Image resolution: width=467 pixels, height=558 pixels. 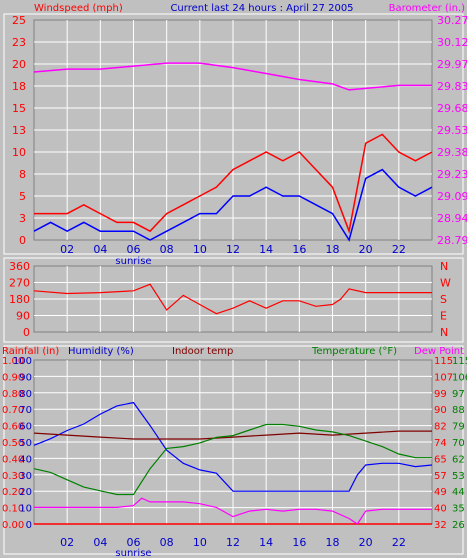 What do you see at coordinates (440, 443) in the screenshot?
I see `indoor-temp-tick-label: 74` at bounding box center [440, 443].